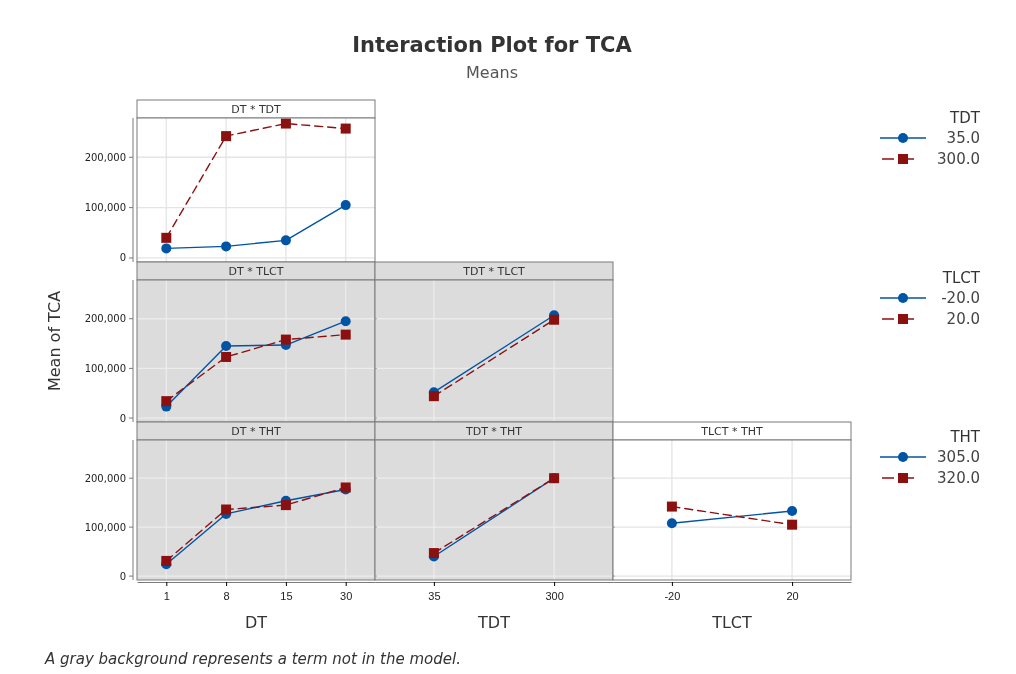 Image resolution: width=1016 pixels, height=674 pixels. Describe the element at coordinates (286, 596) in the screenshot. I see `x-tick-label: 15` at that location.